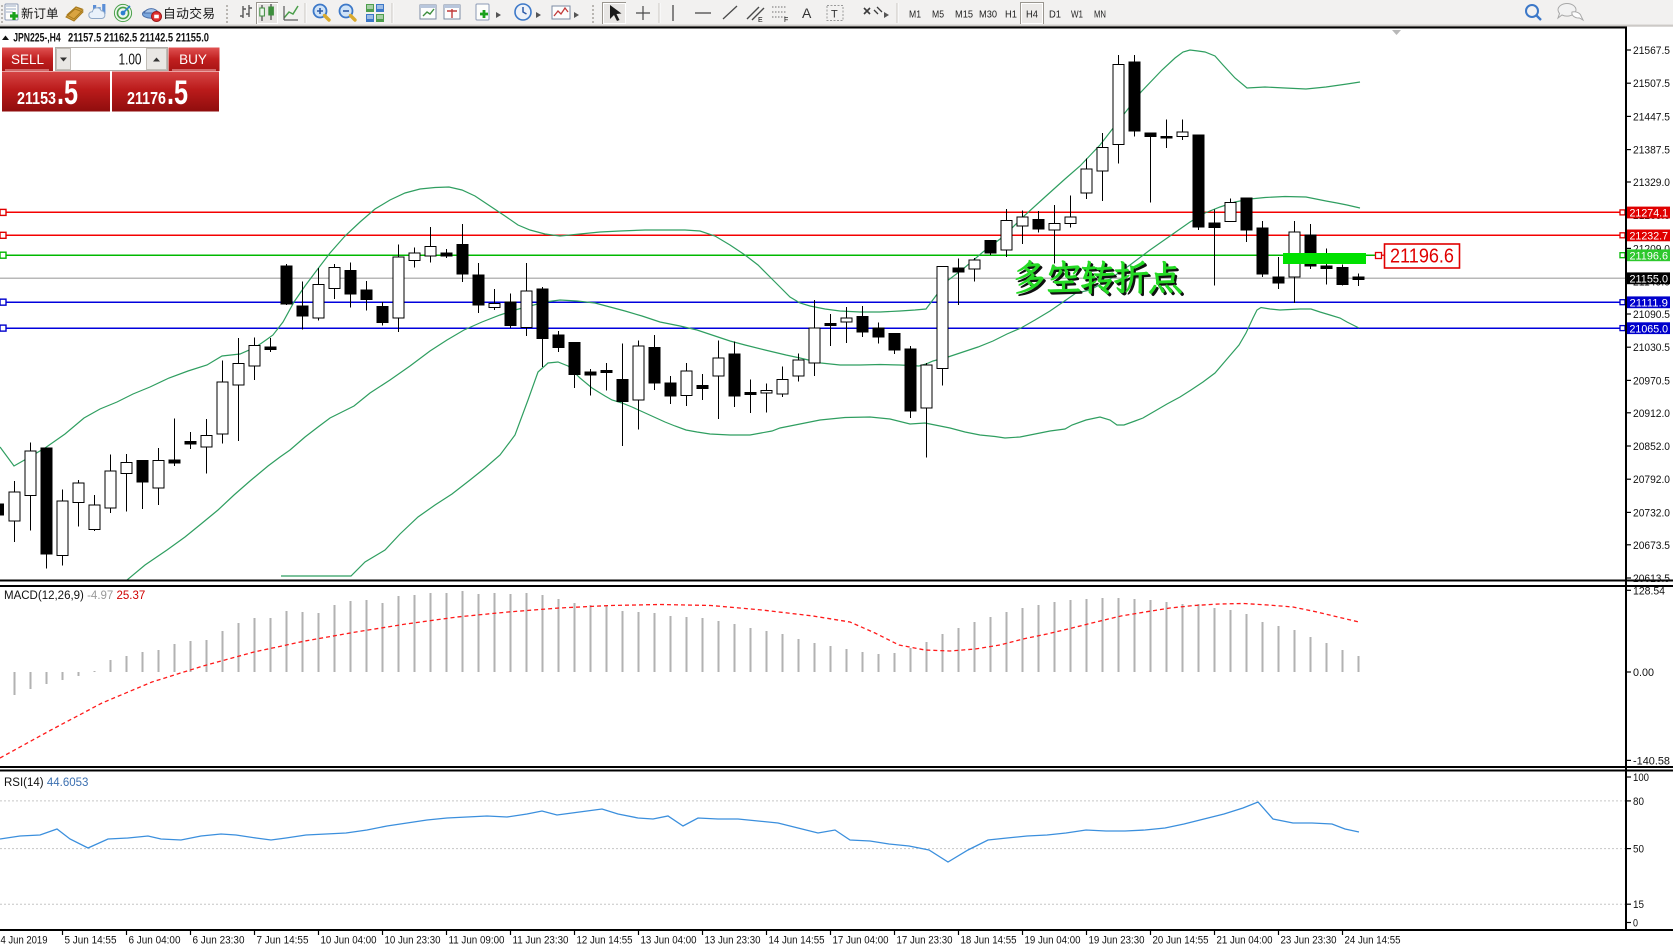 Image resolution: width=1673 pixels, height=950 pixels. Describe the element at coordinates (1181, 941) in the screenshot. I see `svg-text: 20 Jun 14:55` at that location.